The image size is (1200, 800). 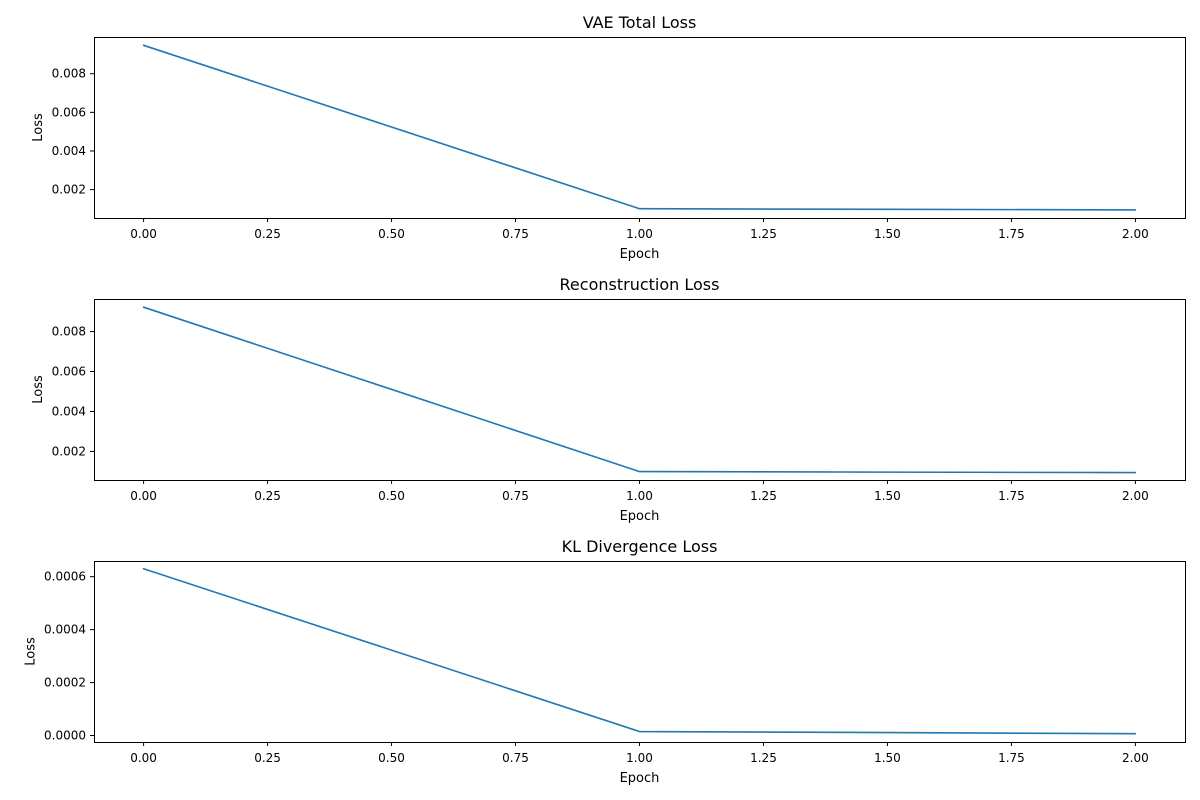 I want to click on y-tick-label: 0.0002, so click(x=65, y=683).